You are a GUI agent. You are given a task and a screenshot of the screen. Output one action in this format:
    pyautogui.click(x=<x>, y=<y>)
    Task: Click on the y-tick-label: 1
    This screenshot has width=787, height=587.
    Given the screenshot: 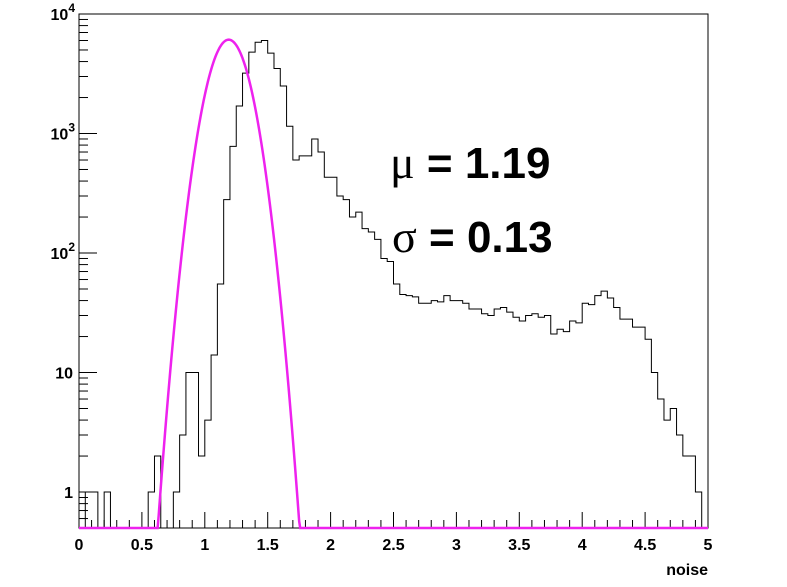 What is the action you would take?
    pyautogui.click(x=68, y=493)
    